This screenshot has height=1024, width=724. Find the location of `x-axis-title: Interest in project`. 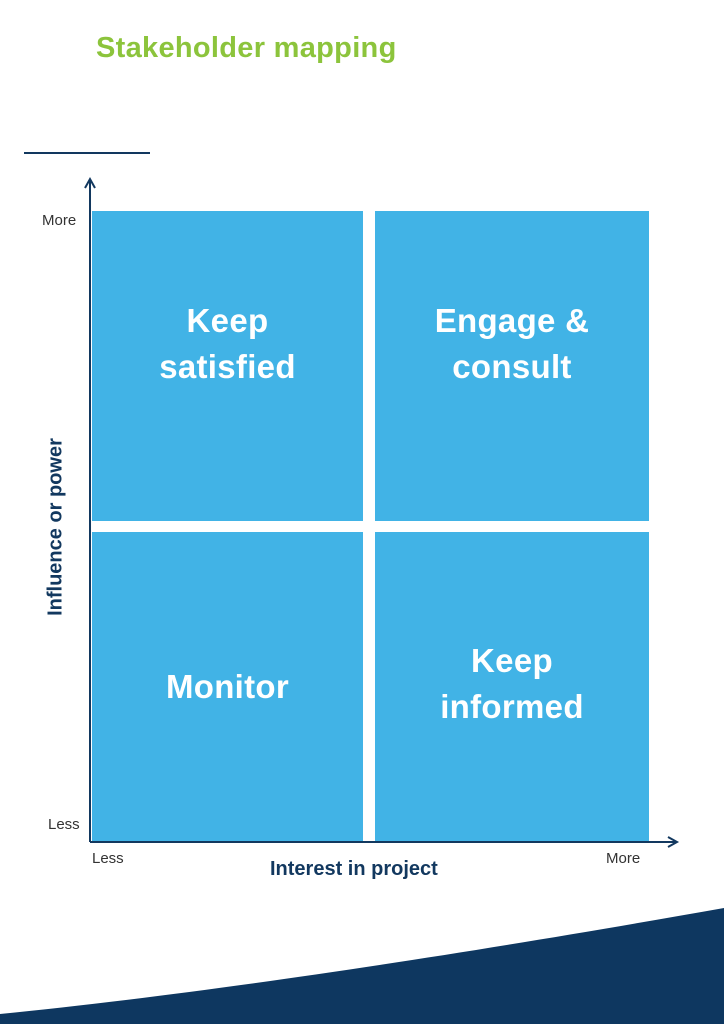

x-axis-title: Interest in project is located at coordinates (354, 869).